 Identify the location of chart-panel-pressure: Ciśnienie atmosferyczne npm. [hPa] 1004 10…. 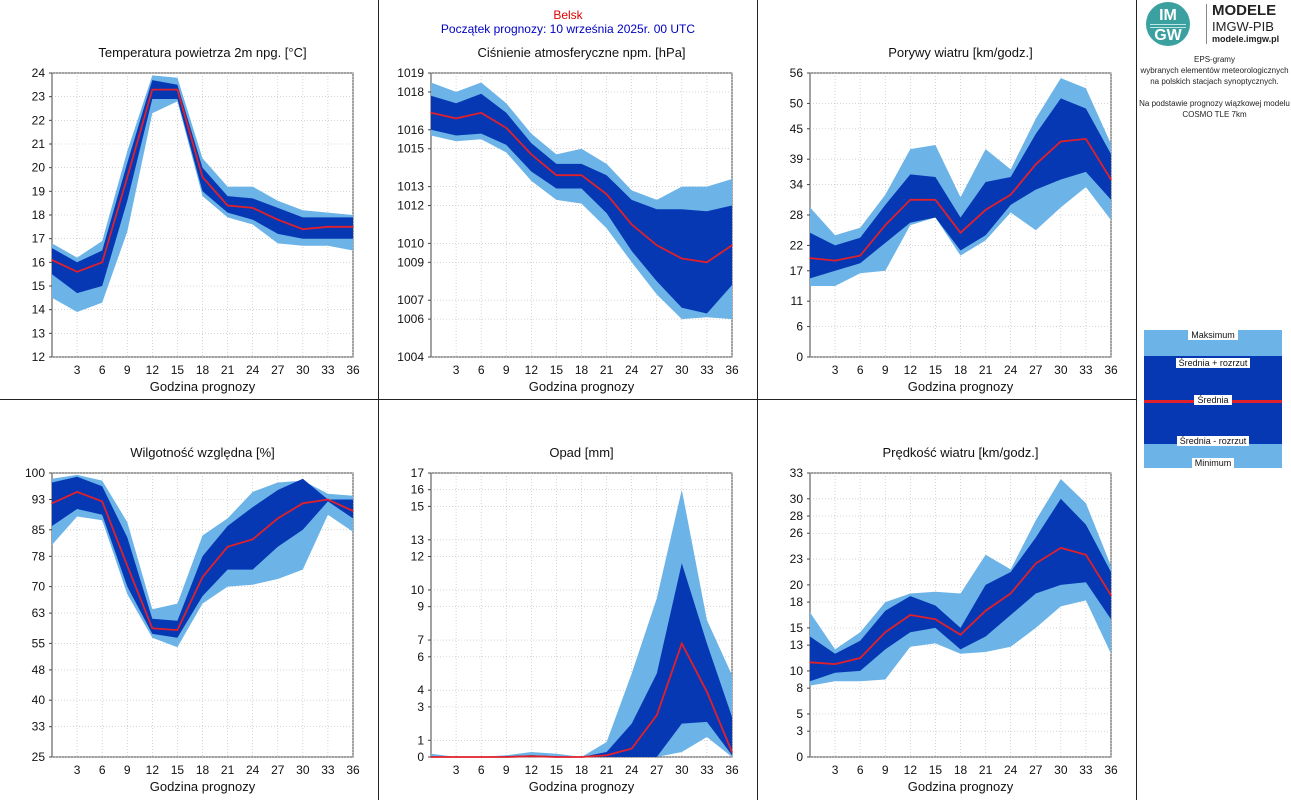
(568, 199).